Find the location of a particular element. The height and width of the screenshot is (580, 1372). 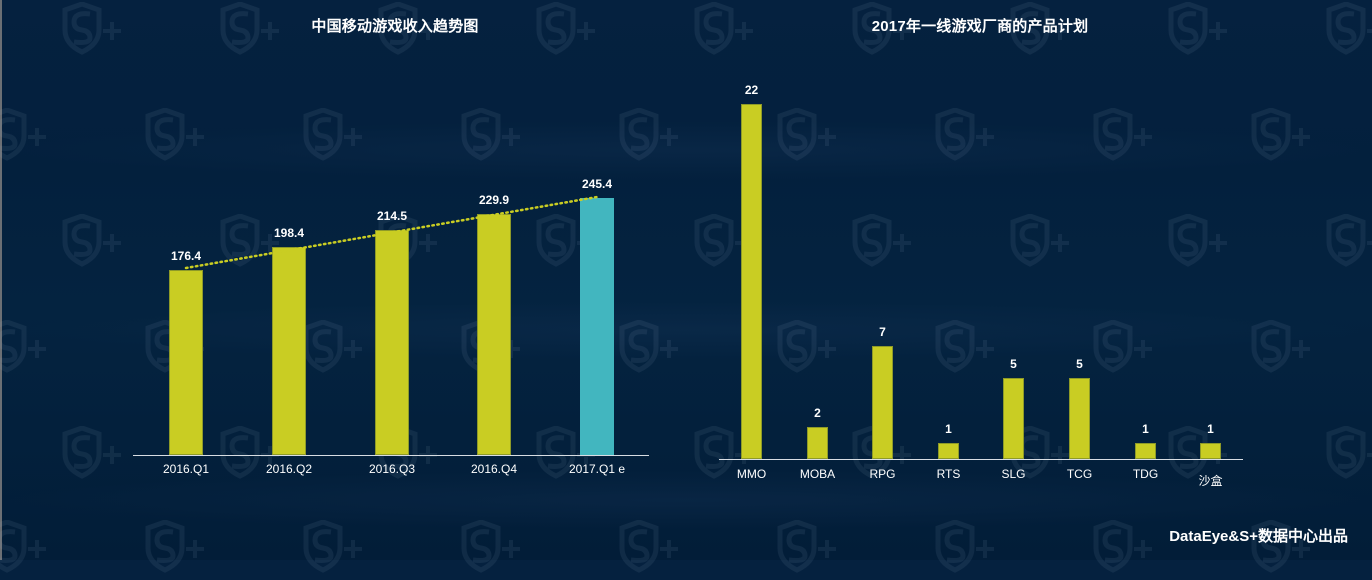

window-left-edge is located at coordinates (1, 280).